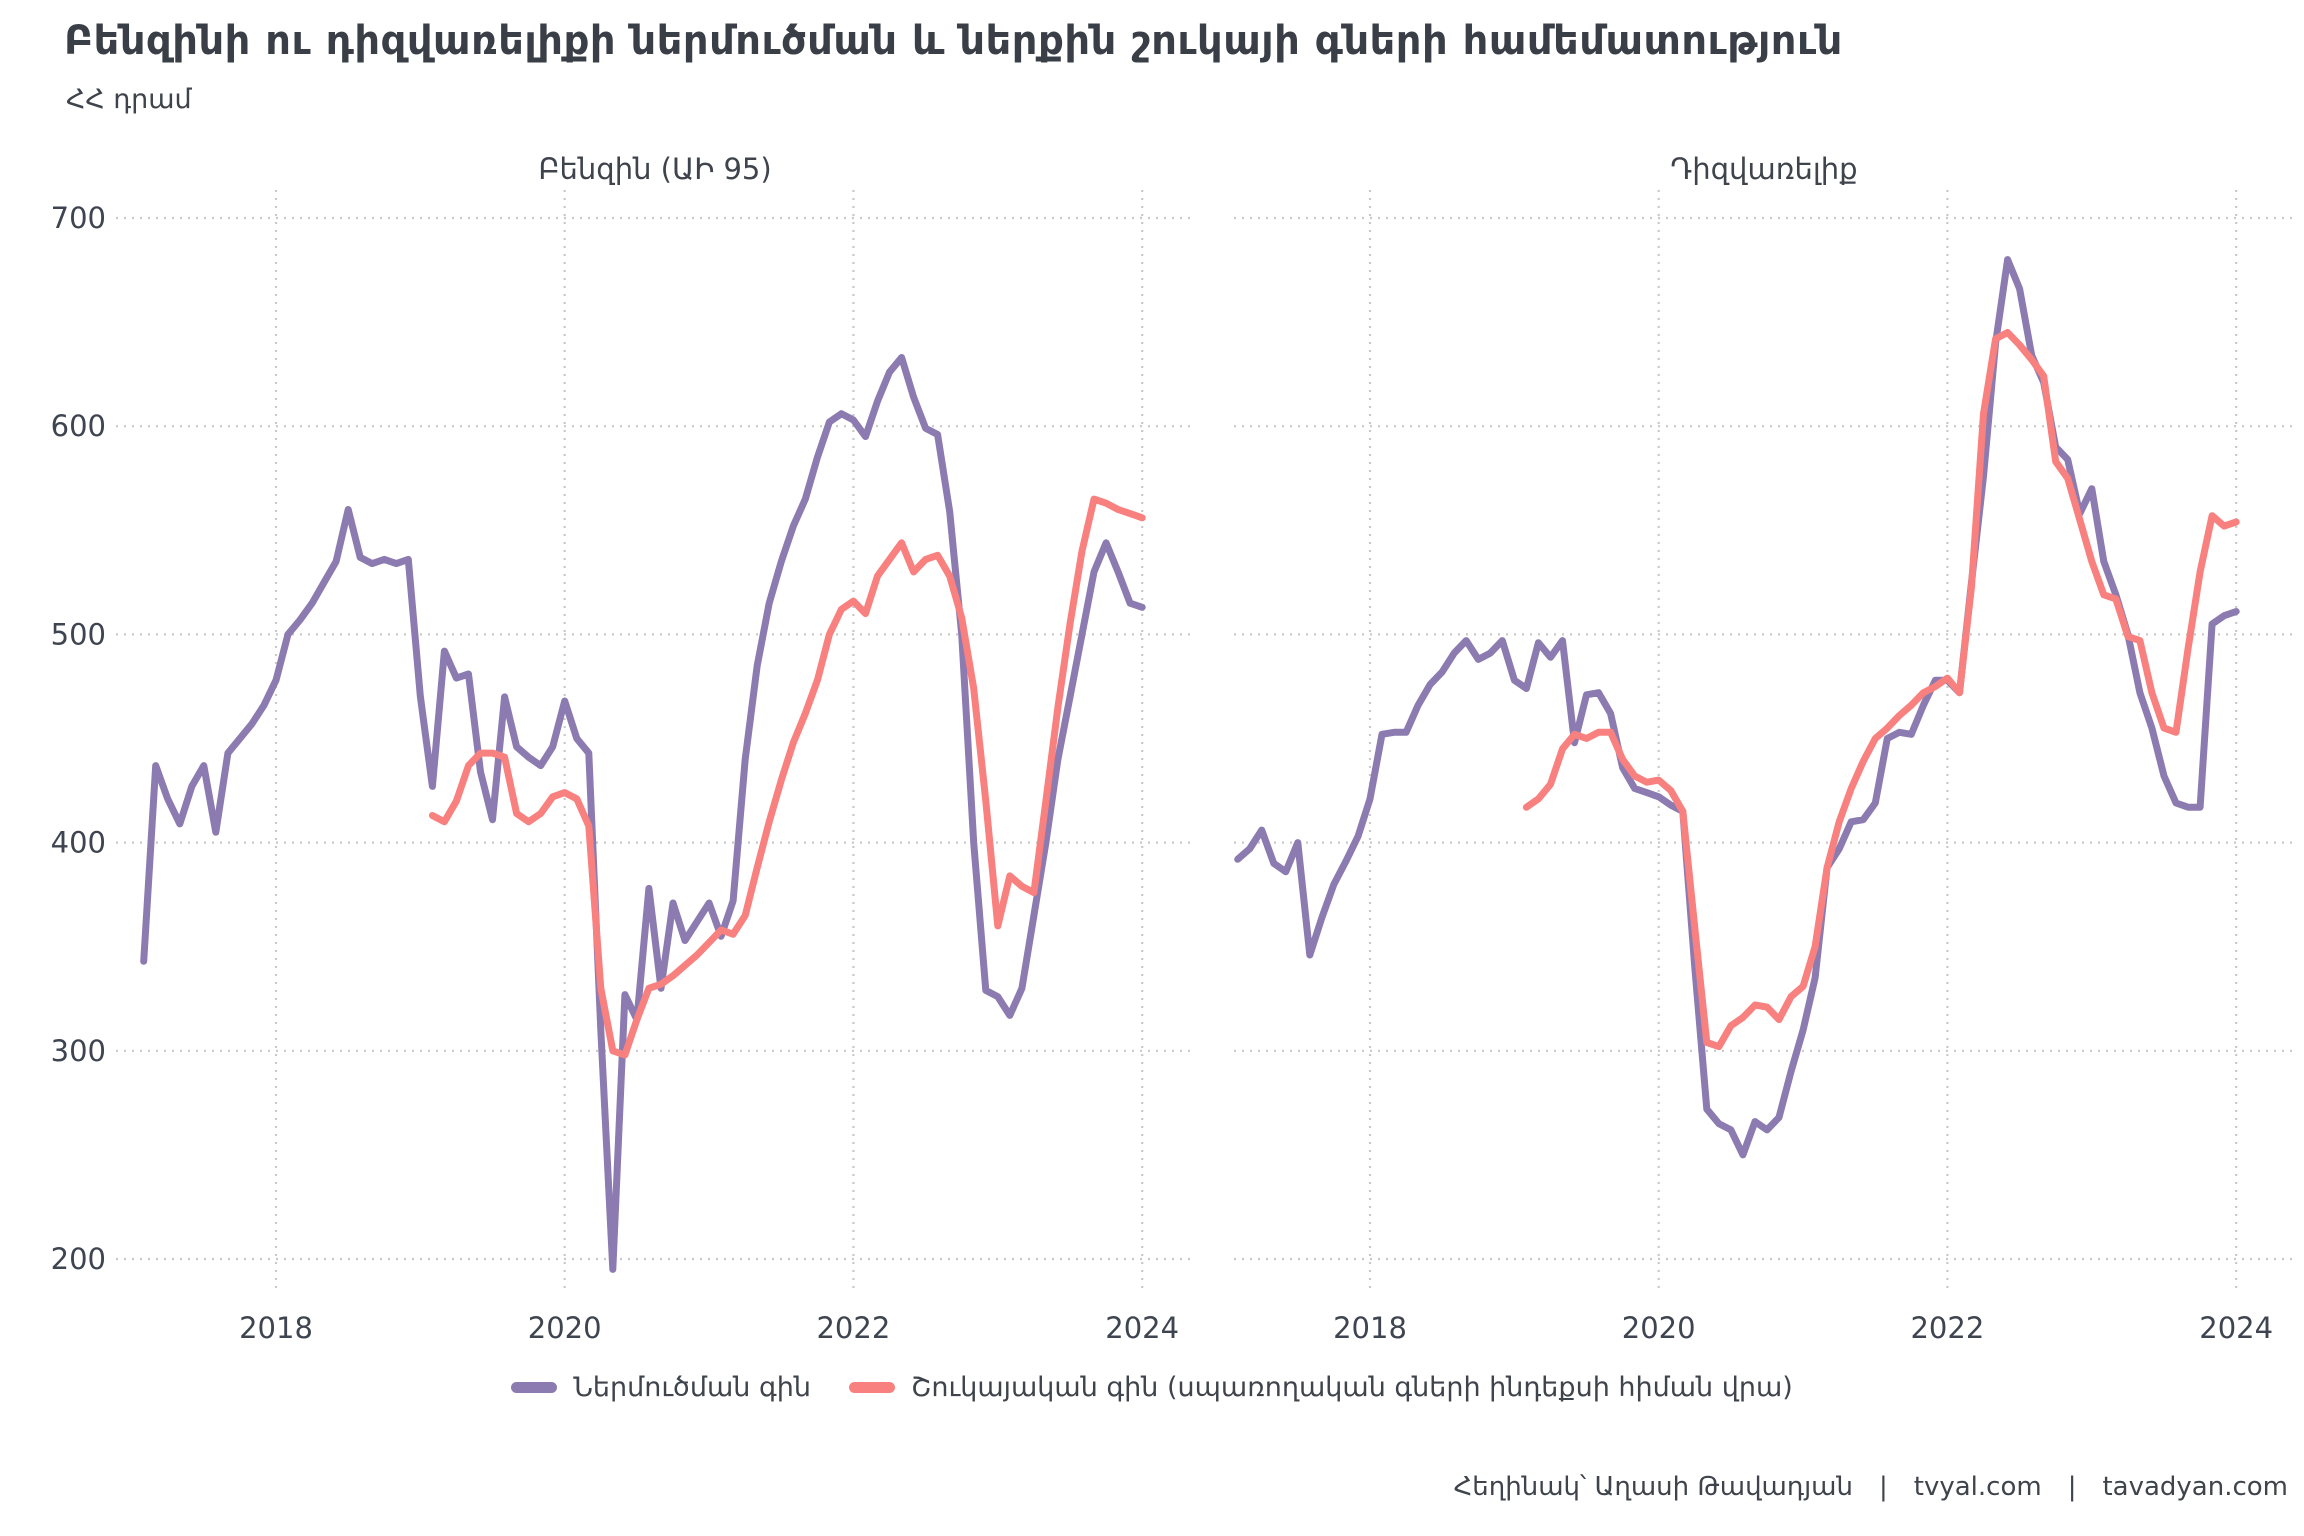  What do you see at coordinates (129, 99) in the screenshot?
I see `chart-subtitle: ՀՀ դրամ` at bounding box center [129, 99].